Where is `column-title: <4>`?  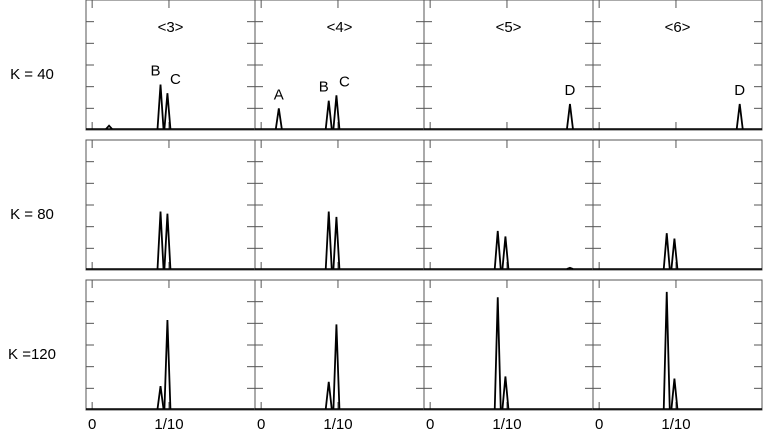
column-title: <4> is located at coordinates (340, 27).